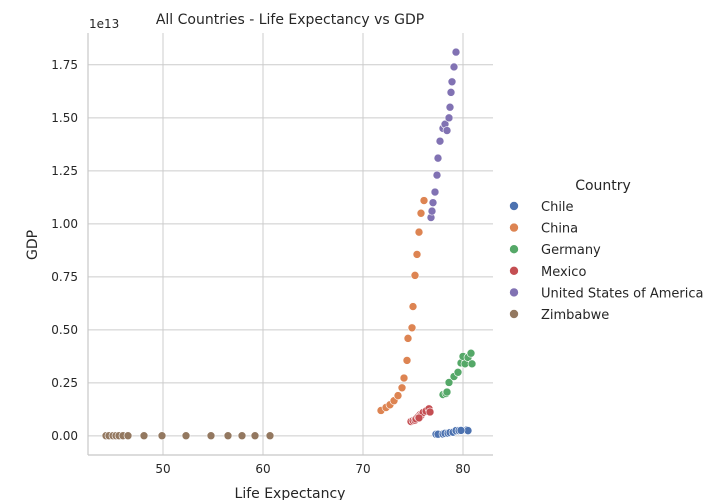  What do you see at coordinates (33, 245) in the screenshot?
I see `y-axis-title: GDP` at bounding box center [33, 245].